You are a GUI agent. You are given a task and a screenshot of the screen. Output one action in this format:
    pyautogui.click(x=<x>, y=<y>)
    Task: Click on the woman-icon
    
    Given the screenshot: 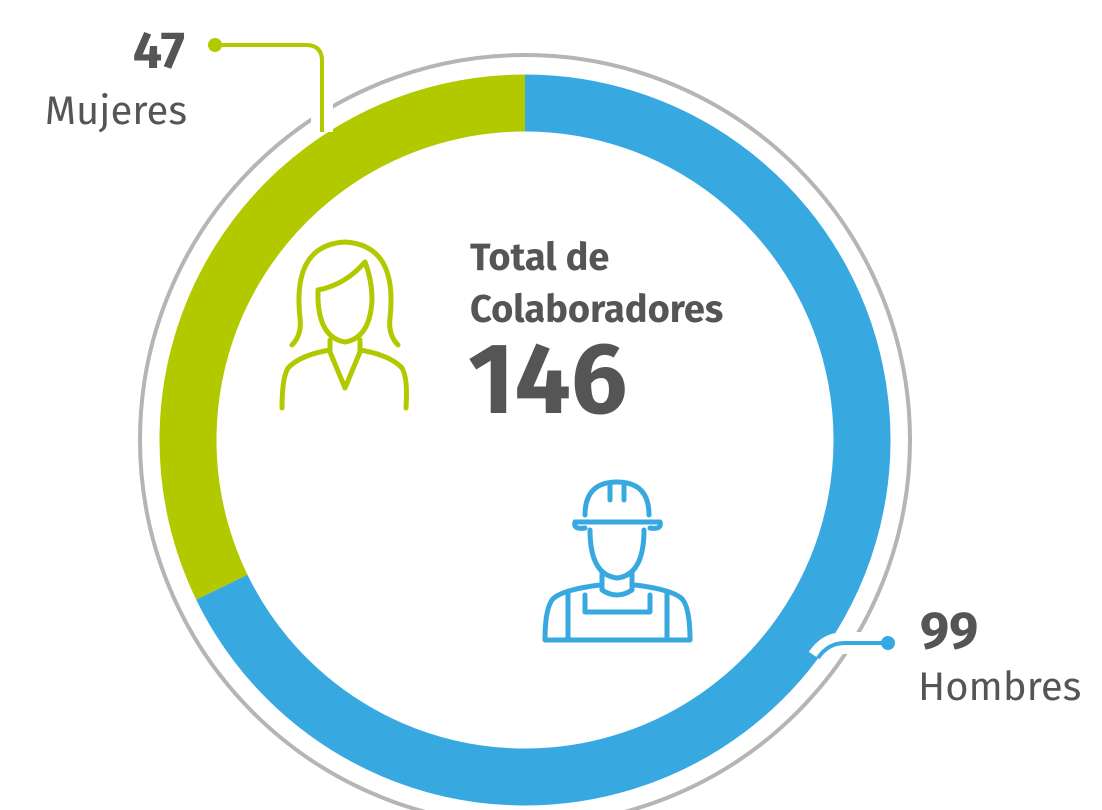 What is the action you would take?
    pyautogui.click(x=344, y=325)
    